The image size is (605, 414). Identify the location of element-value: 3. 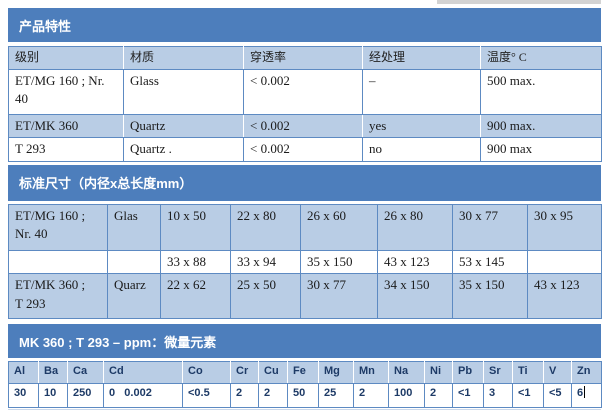
(498, 396).